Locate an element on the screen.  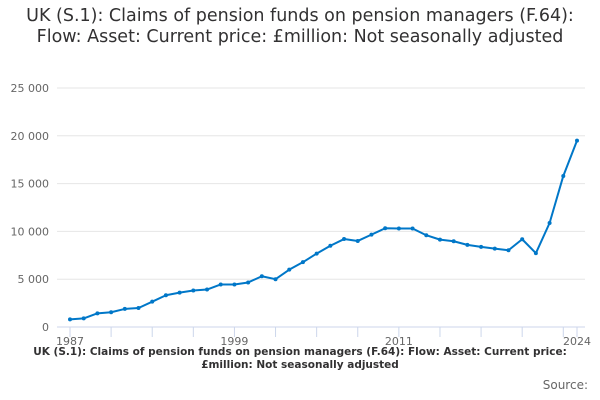
source-label: Source: is located at coordinates (565, 385).